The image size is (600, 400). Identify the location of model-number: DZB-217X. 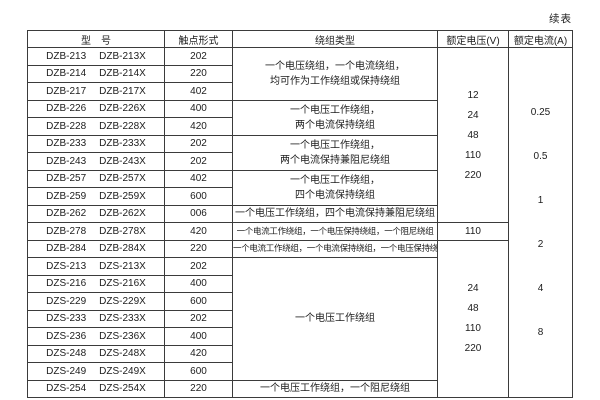
(122, 91).